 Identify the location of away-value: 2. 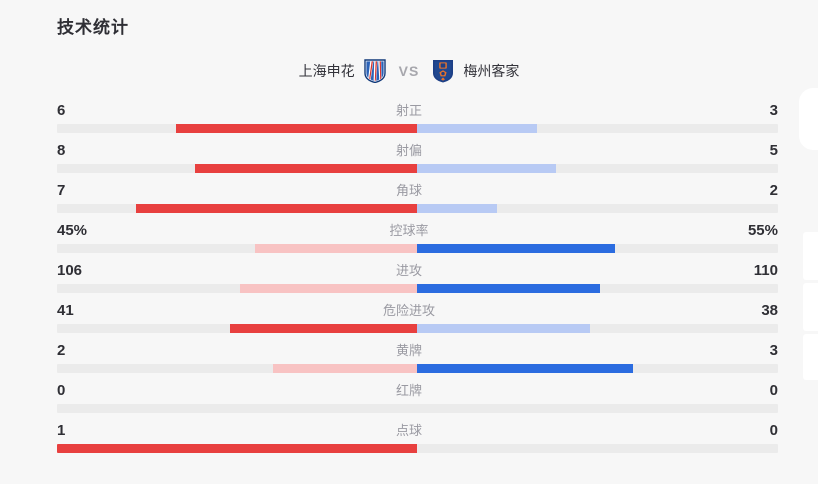
(773, 190).